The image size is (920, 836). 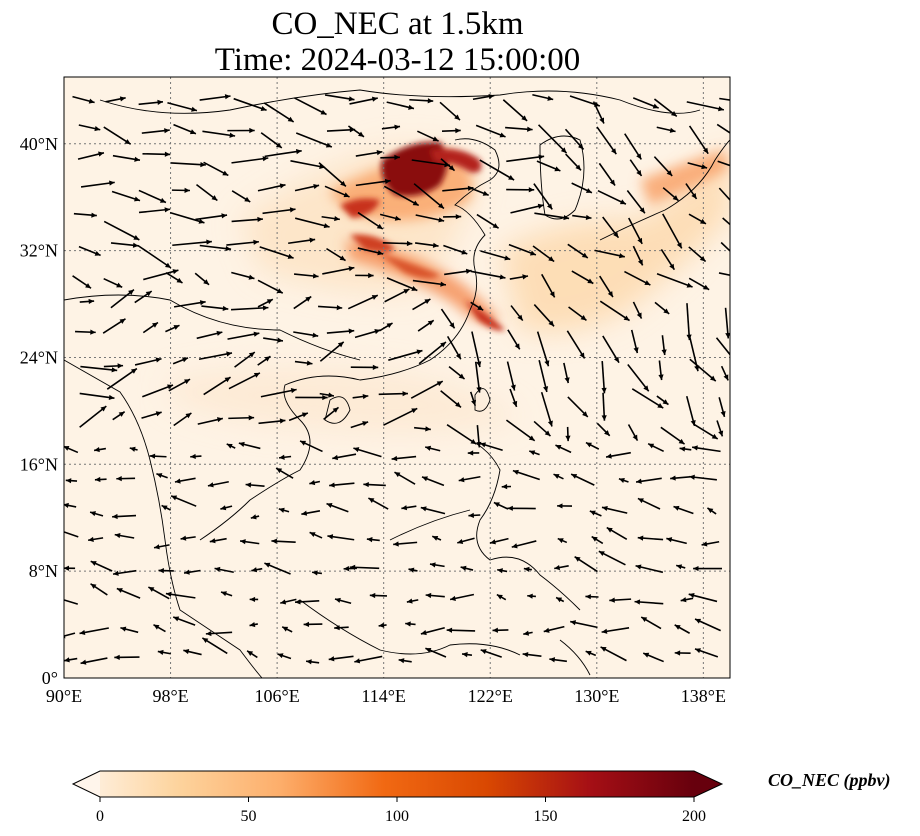 I want to click on y-tick-label: 8°N, so click(x=43, y=571).